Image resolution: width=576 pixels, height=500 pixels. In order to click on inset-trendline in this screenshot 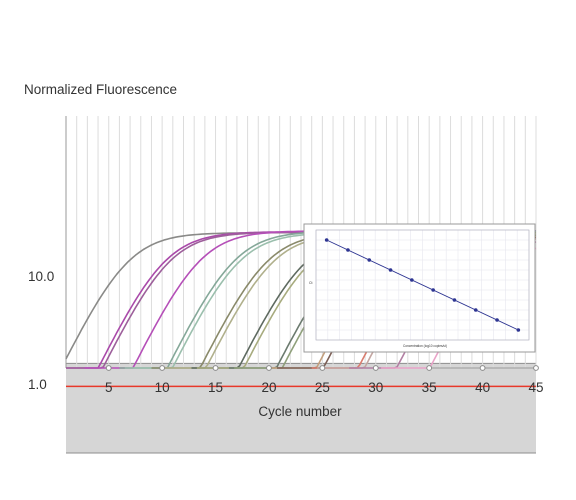, I will do `click(422, 285)`.